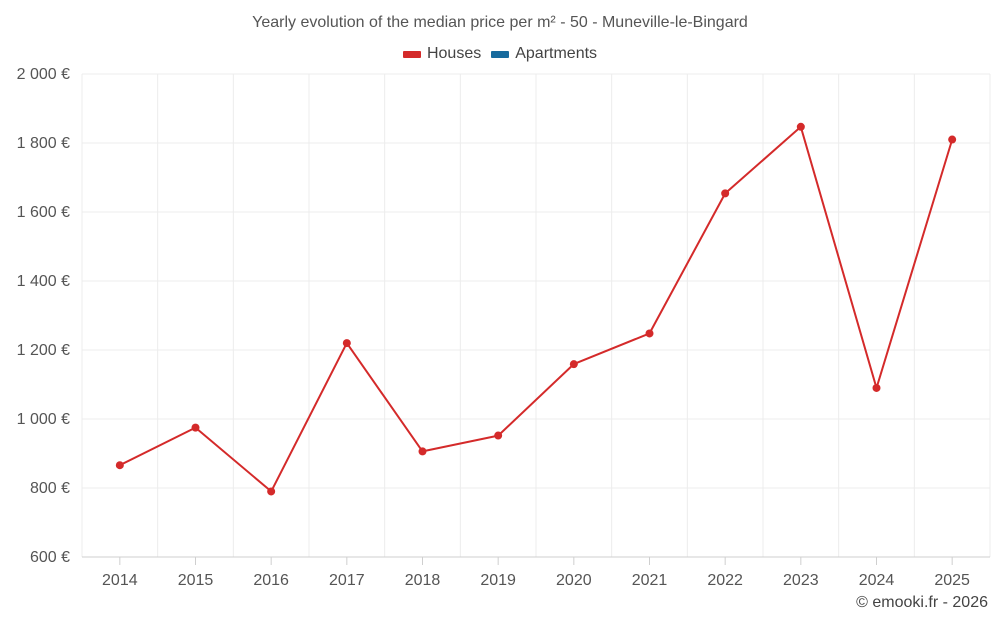 The width and height of the screenshot is (1000, 625). Describe the element at coordinates (43, 281) in the screenshot. I see `y-tick-label: 1 400 €` at that location.